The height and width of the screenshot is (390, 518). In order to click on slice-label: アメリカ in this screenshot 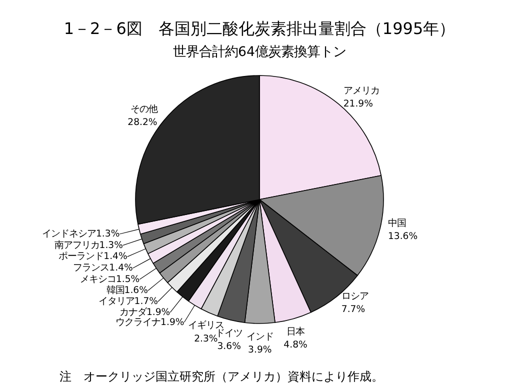, I will do `click(361, 90)`.